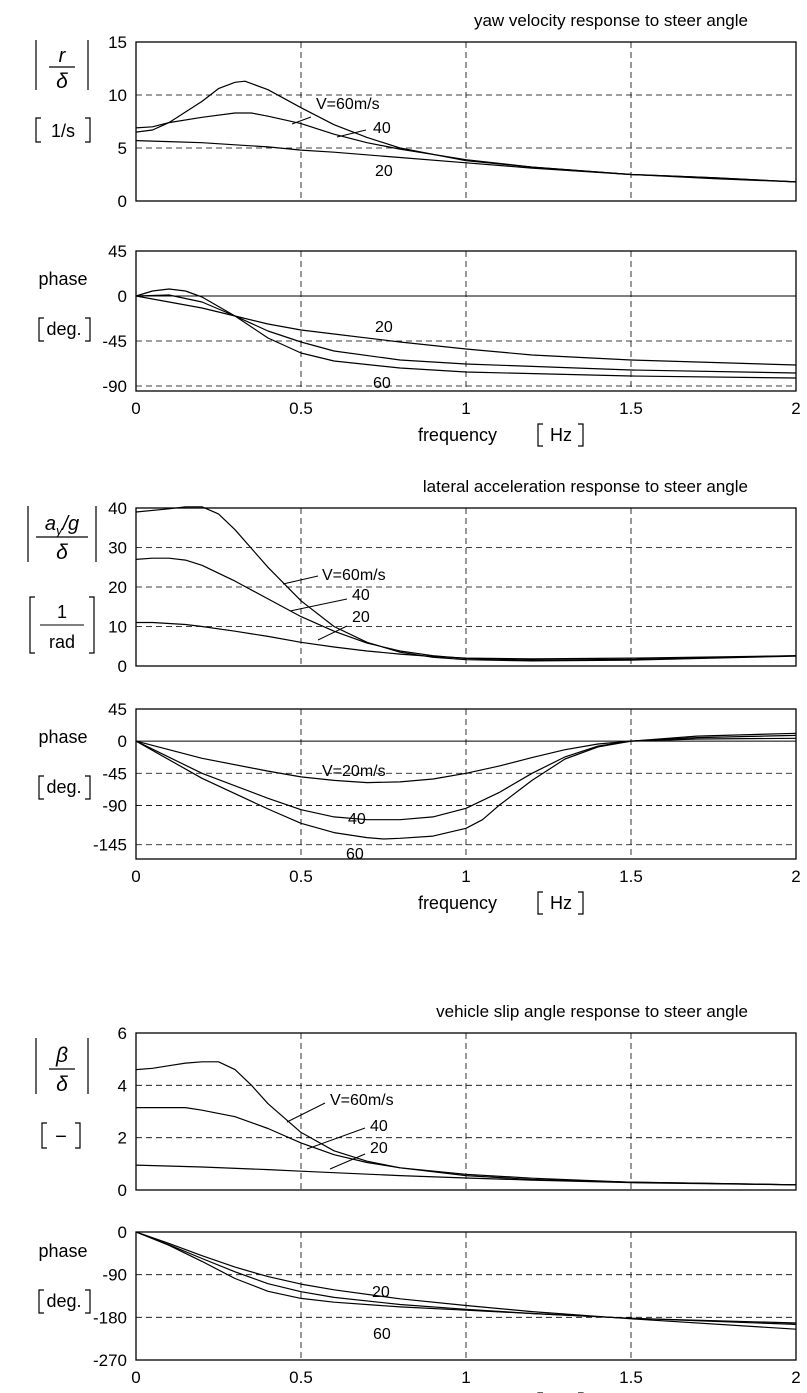  Describe the element at coordinates (110, 1360) in the screenshot. I see `y-tick-label: -270` at that location.